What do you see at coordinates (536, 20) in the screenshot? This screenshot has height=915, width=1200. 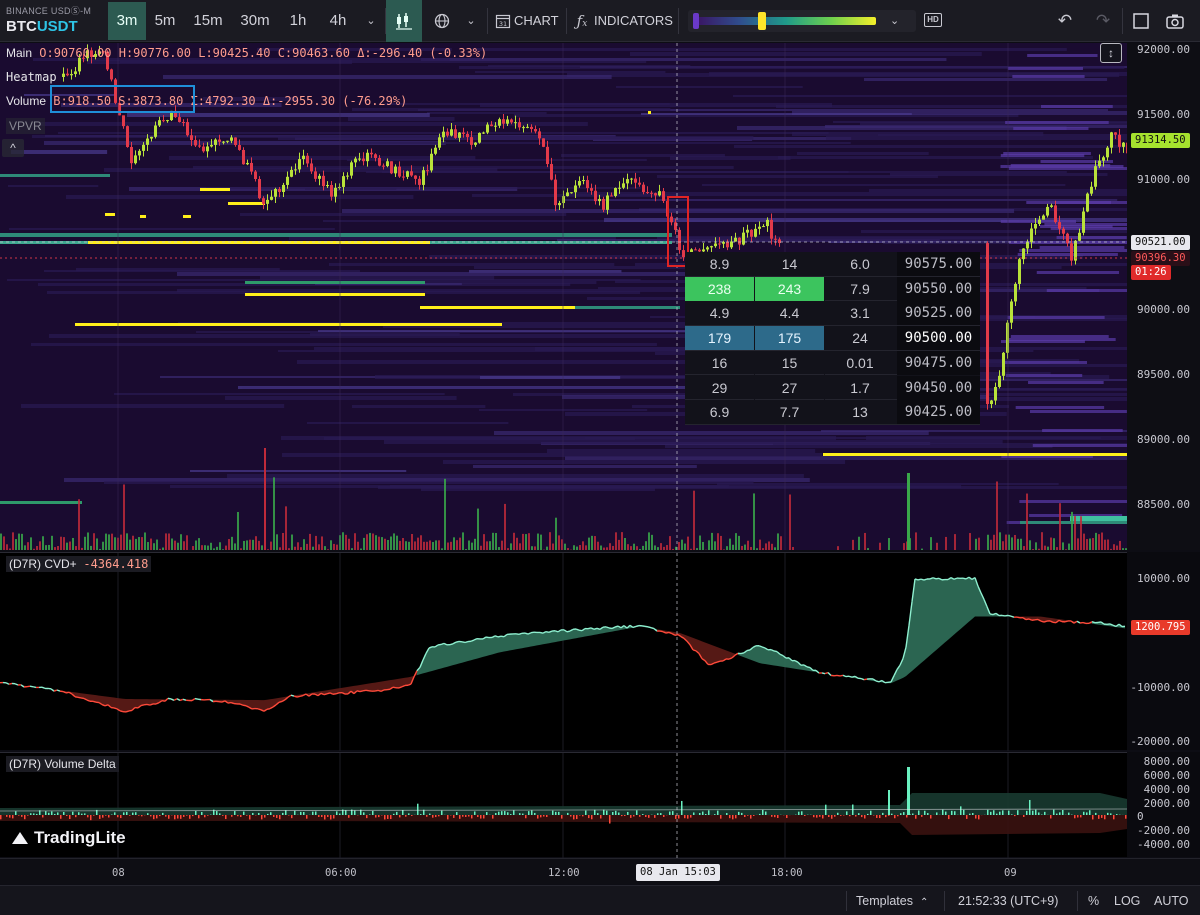 I see `chart-button: CHART` at bounding box center [536, 20].